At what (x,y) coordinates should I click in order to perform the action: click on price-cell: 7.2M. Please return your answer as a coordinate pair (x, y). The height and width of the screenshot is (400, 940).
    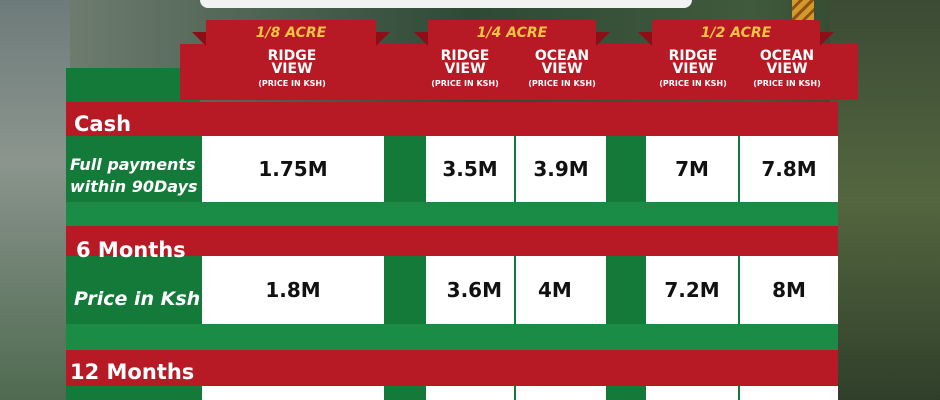
    Looking at the image, I should click on (692, 290).